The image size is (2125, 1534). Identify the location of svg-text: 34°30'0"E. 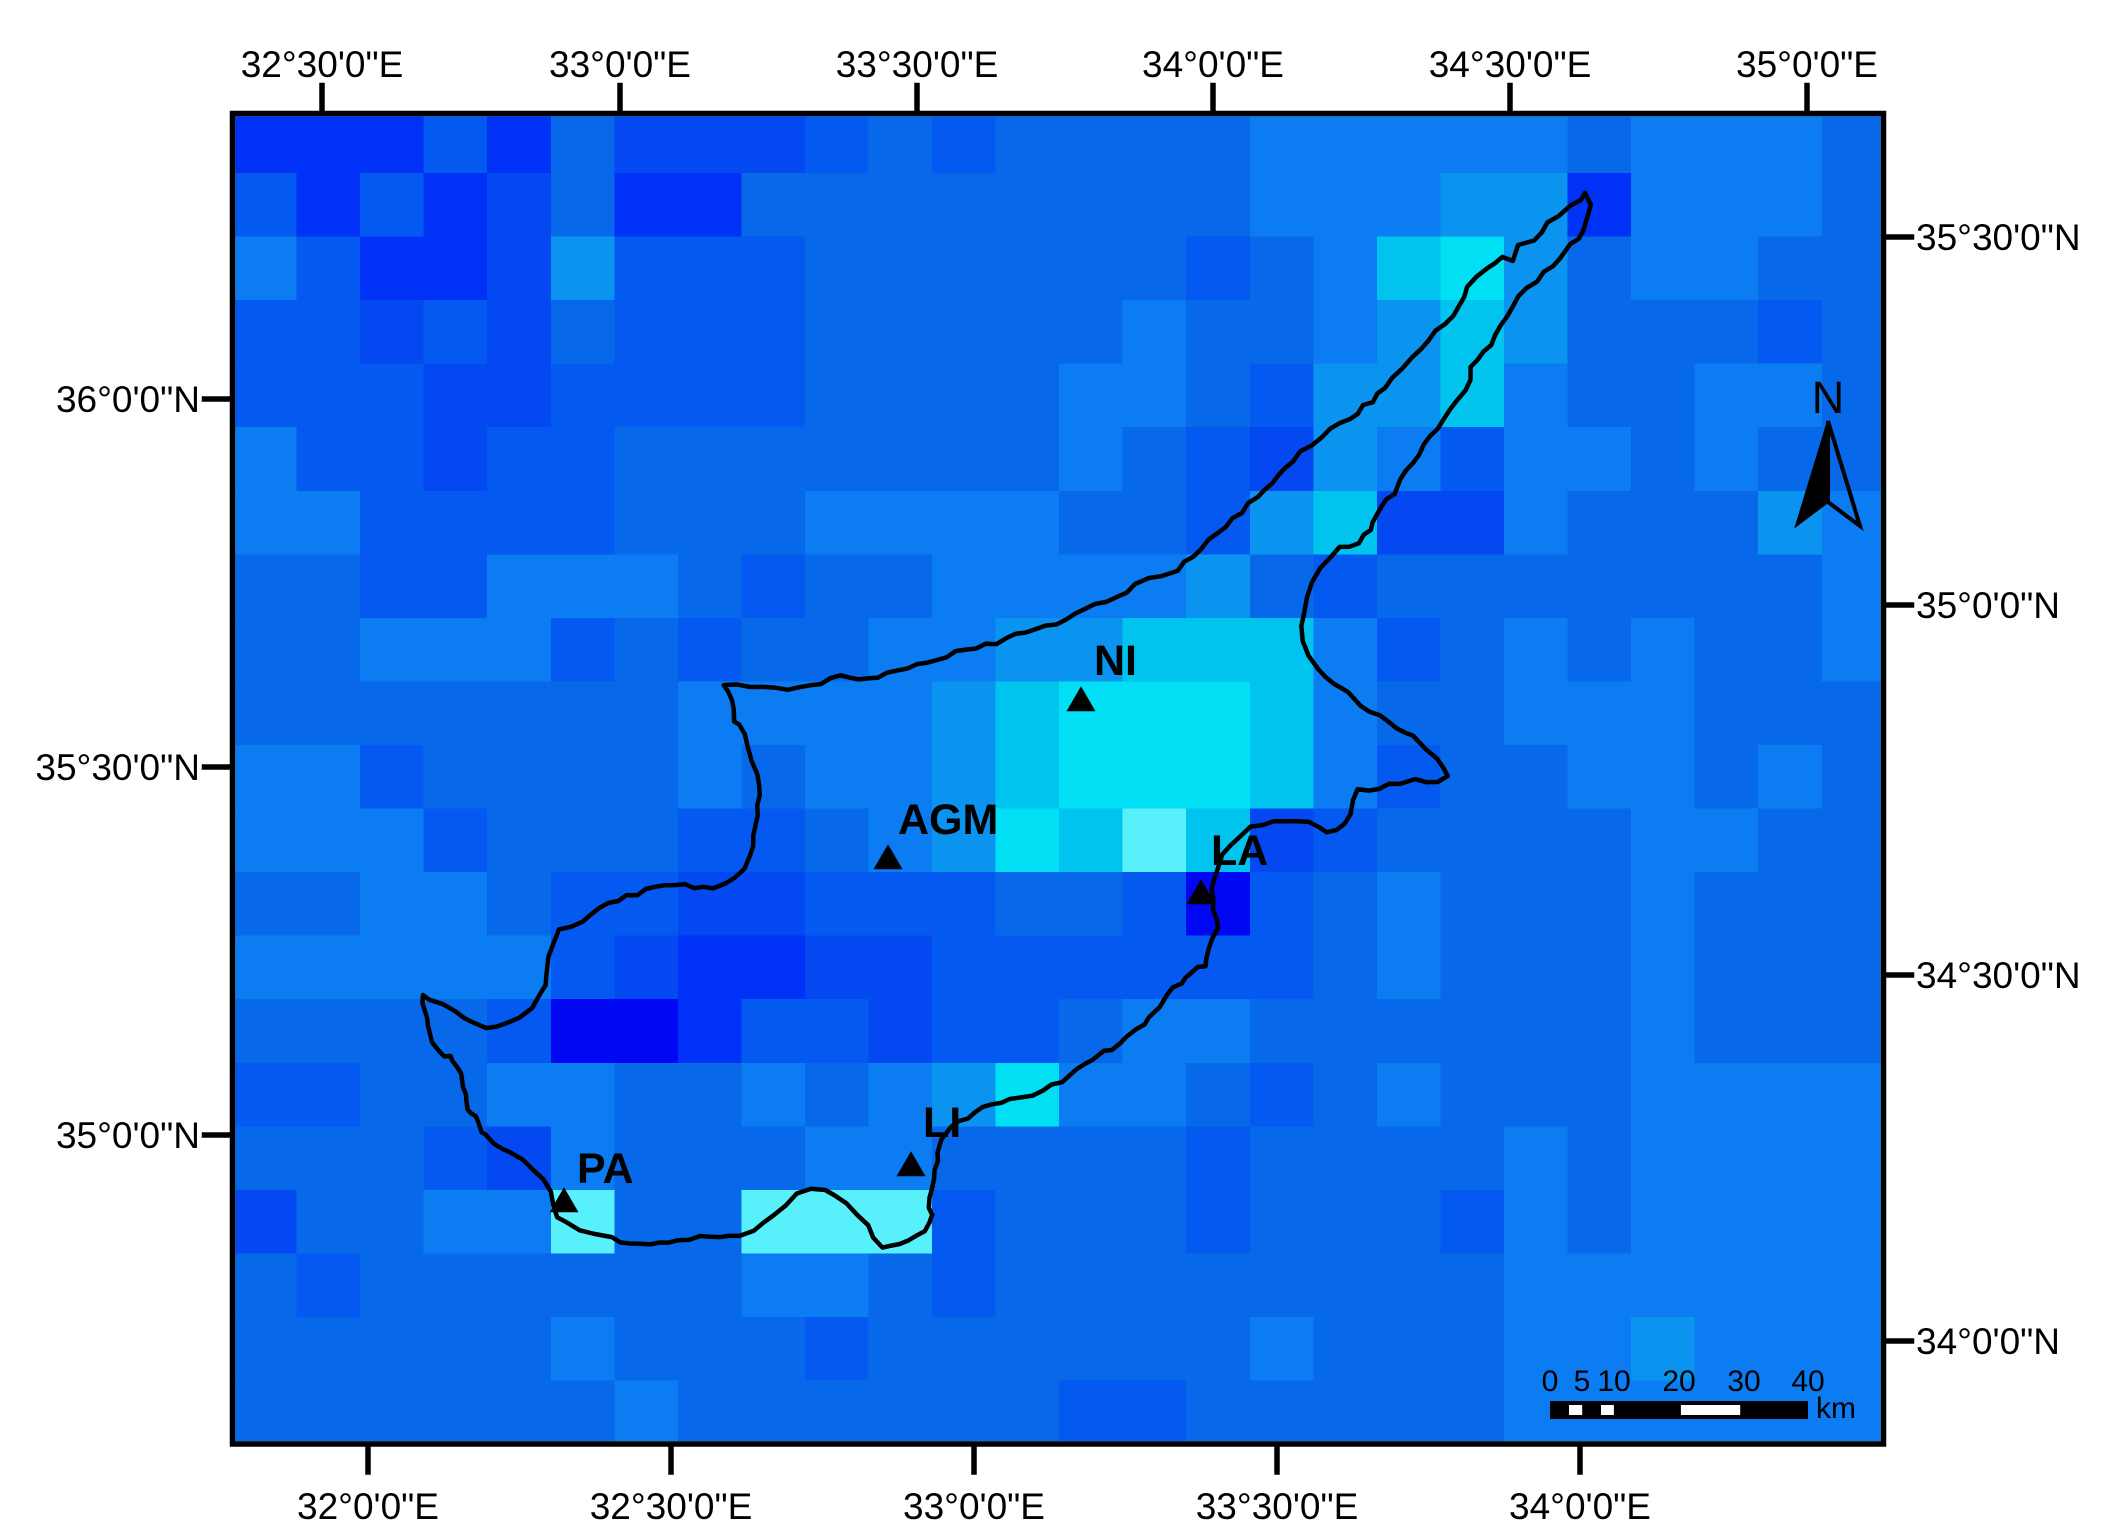
(1510, 64).